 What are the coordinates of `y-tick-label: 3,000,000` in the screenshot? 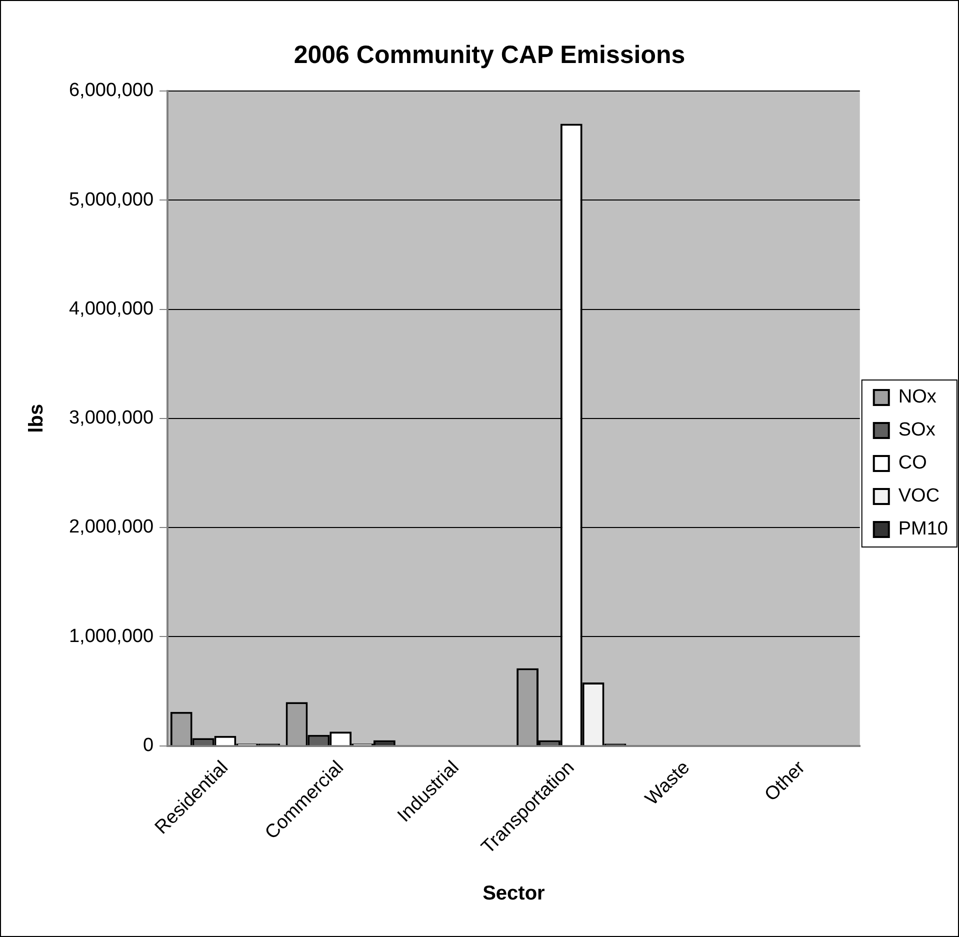 It's located at (111, 418).